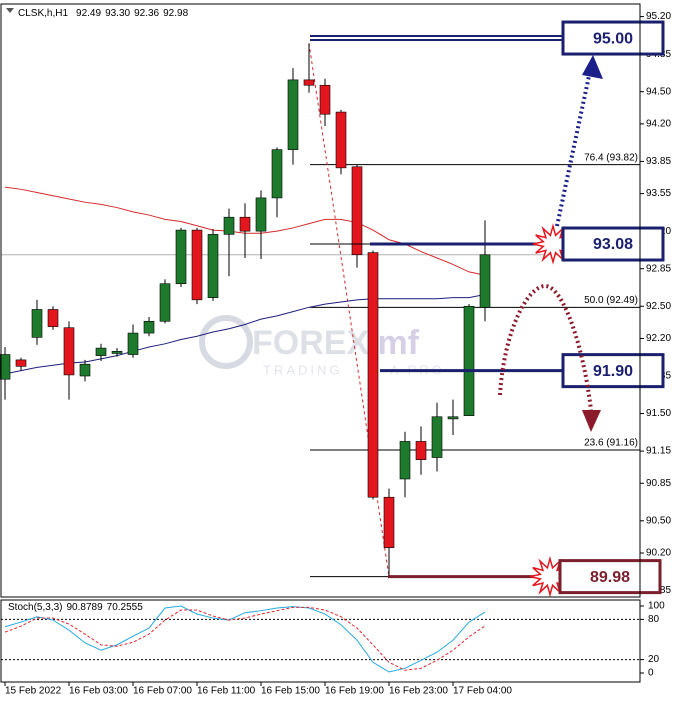  Describe the element at coordinates (482, 691) in the screenshot. I see `x-tick-label: 17 Feb 04:00` at that location.